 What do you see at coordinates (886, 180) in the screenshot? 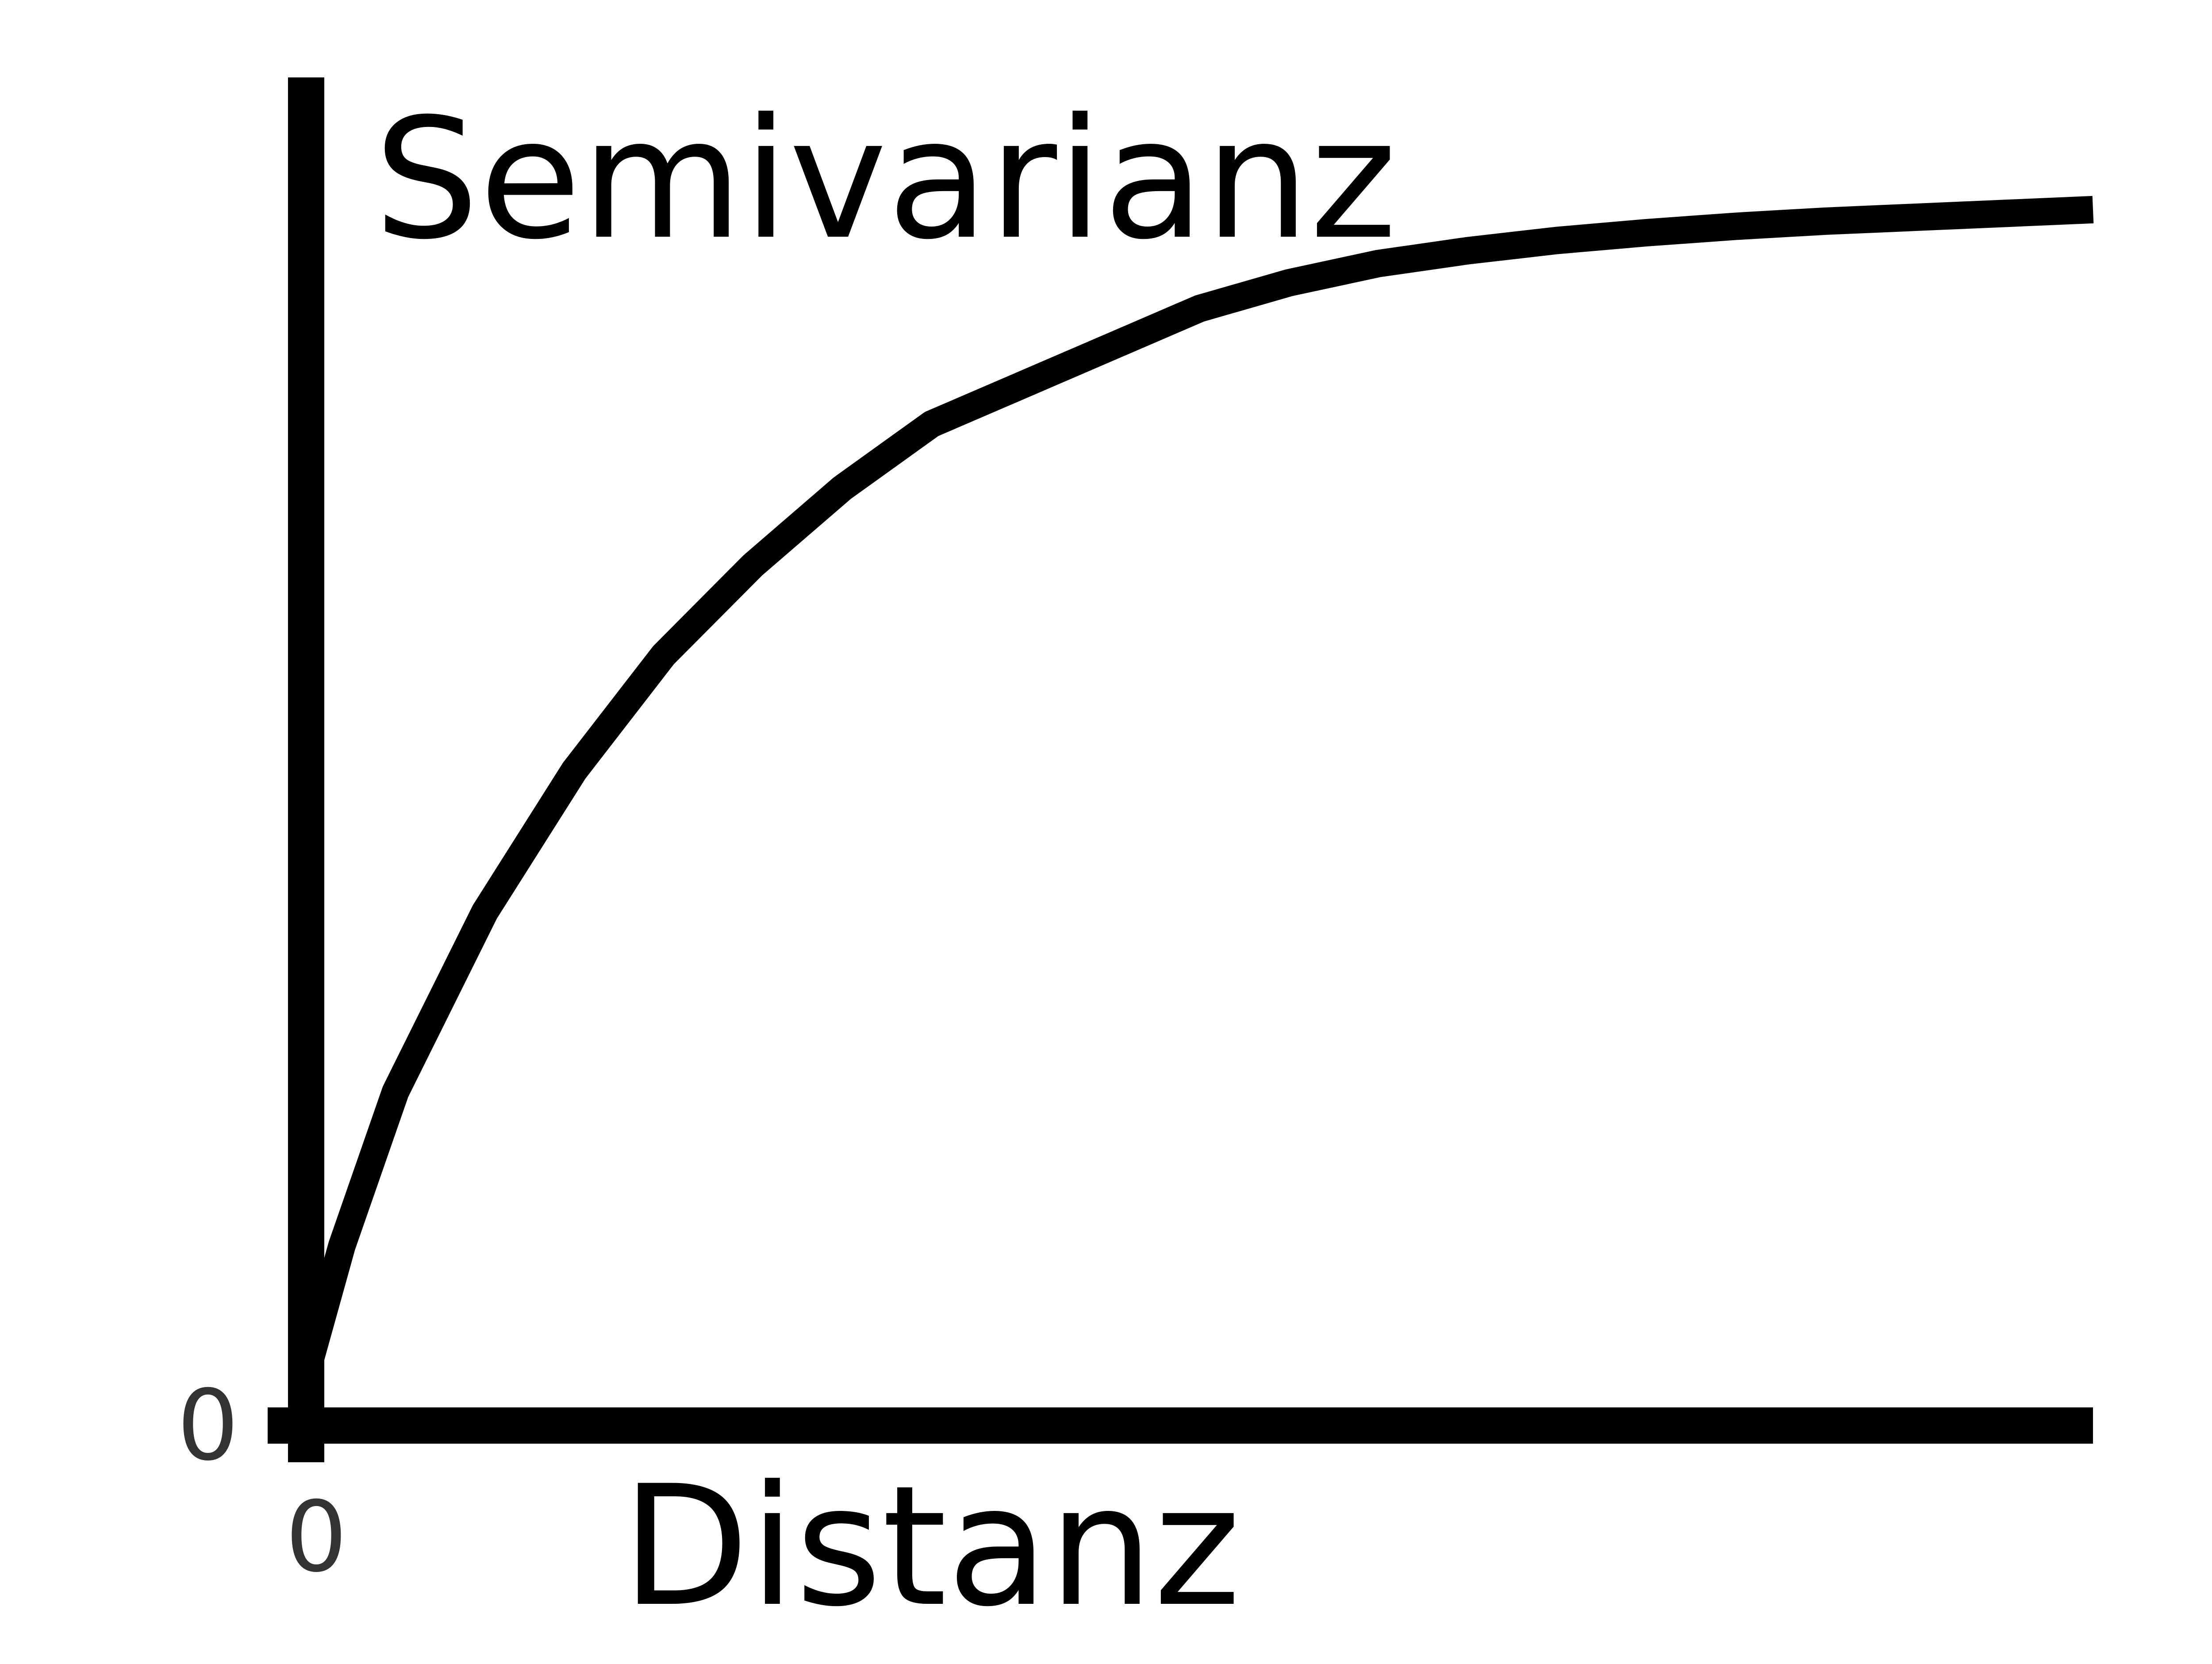
I see `y-axis-title: Semivarianz` at bounding box center [886, 180].